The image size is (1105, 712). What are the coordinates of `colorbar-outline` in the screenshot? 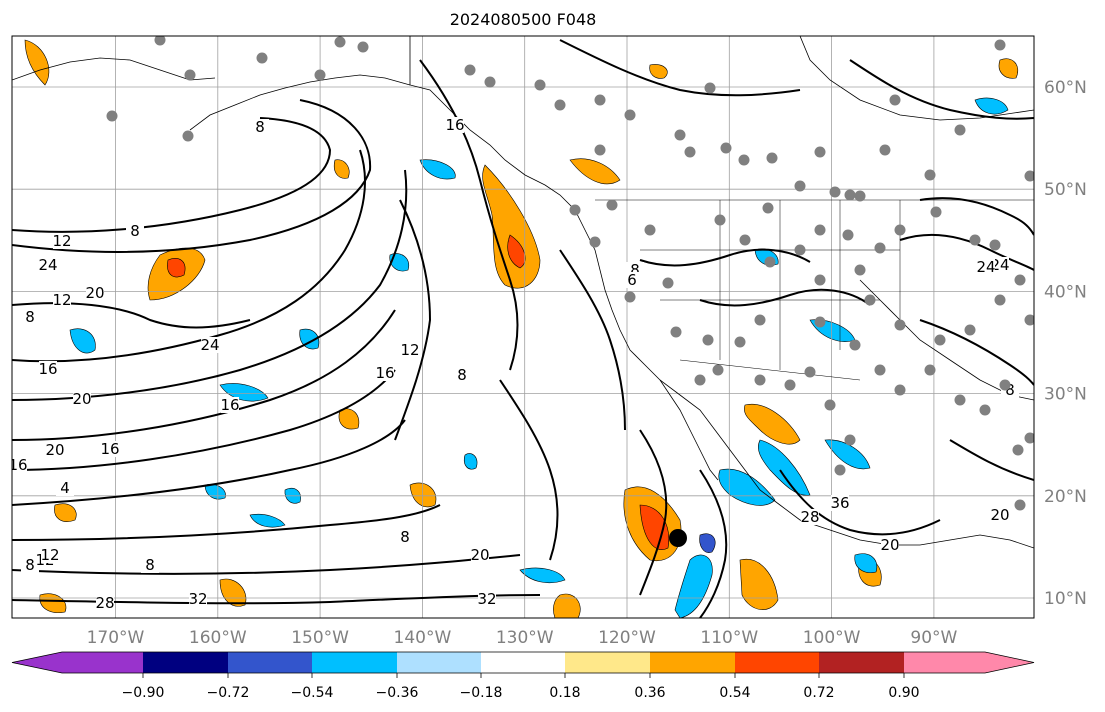 It's located at (523, 662).